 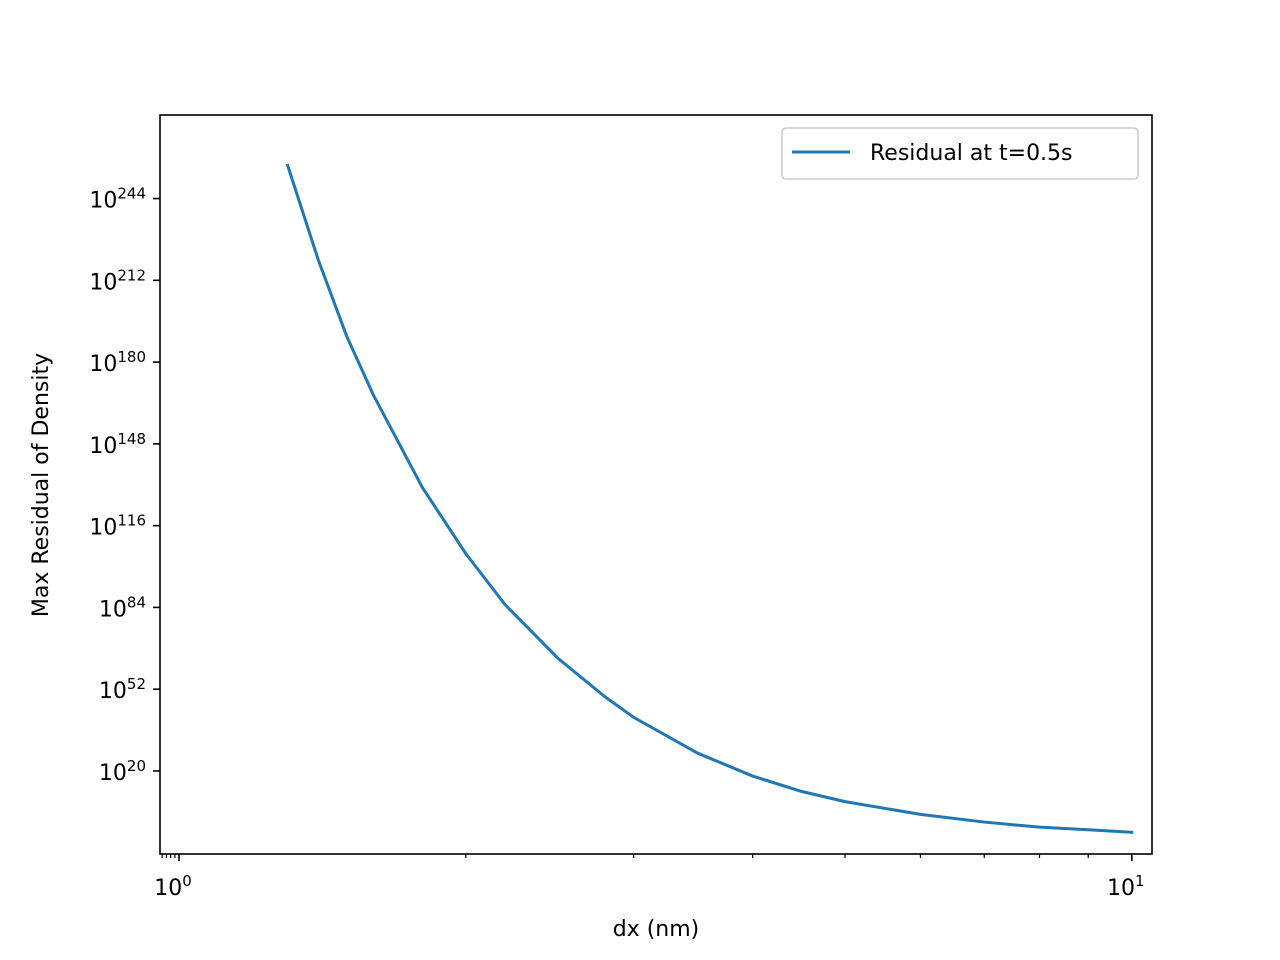 I want to click on y-tick-label: 1052, so click(x=122, y=689).